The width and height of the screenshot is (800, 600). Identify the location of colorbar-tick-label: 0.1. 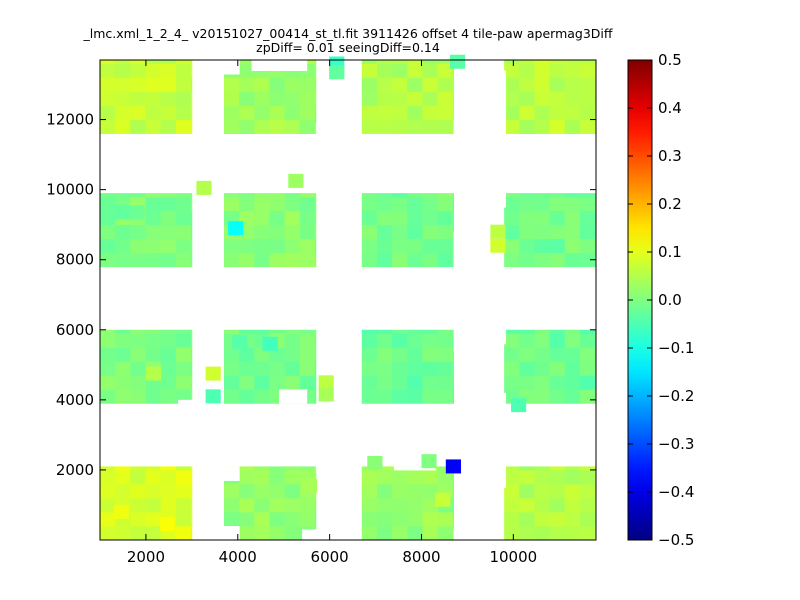
(670, 252).